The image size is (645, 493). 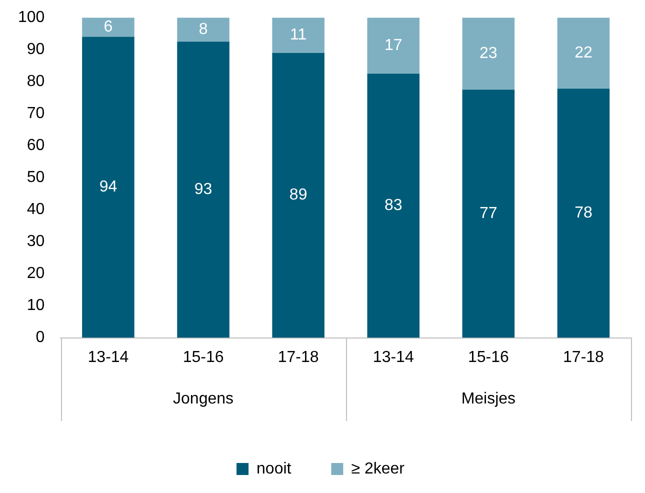 I want to click on y-tick-label: 50, so click(x=35, y=177).